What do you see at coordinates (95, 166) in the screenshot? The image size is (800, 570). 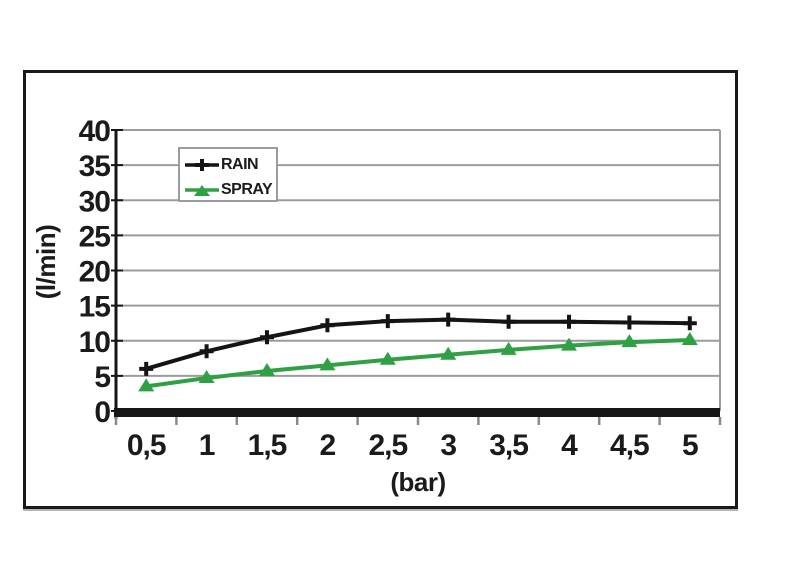 I see `y-tick-label: 35` at bounding box center [95, 166].